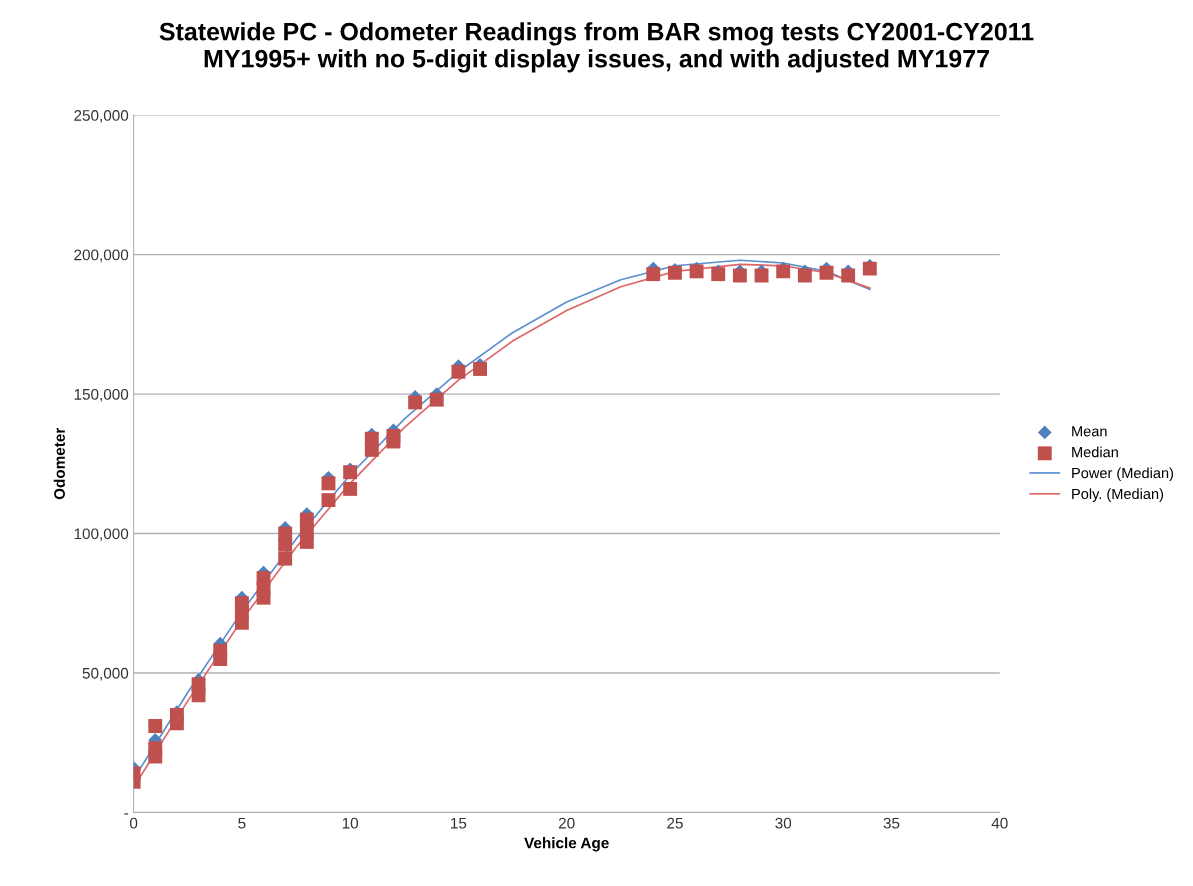 The image size is (1193, 886). What do you see at coordinates (1095, 452) in the screenshot?
I see `legend-label: Median` at bounding box center [1095, 452].